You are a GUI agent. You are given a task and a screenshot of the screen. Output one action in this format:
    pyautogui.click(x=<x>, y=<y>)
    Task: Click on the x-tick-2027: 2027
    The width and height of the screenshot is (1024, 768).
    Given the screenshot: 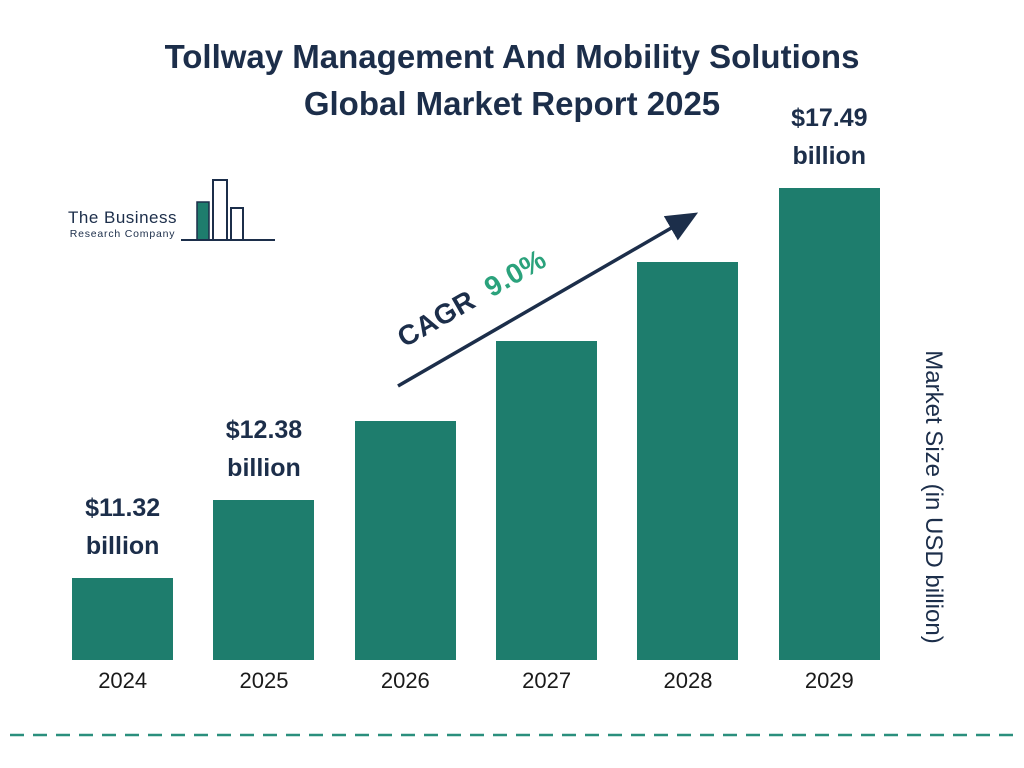 What is the action you would take?
    pyautogui.click(x=547, y=680)
    